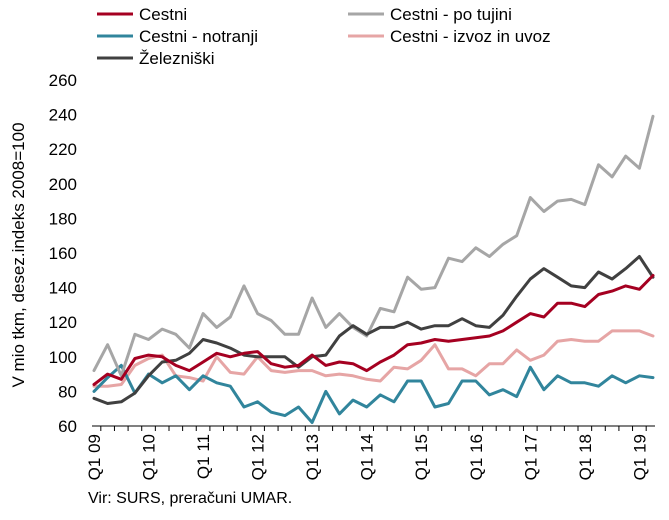 This screenshot has height=520, width=669. Describe the element at coordinates (639, 457) in the screenshot. I see `x-tick-label: Q1 19` at that location.